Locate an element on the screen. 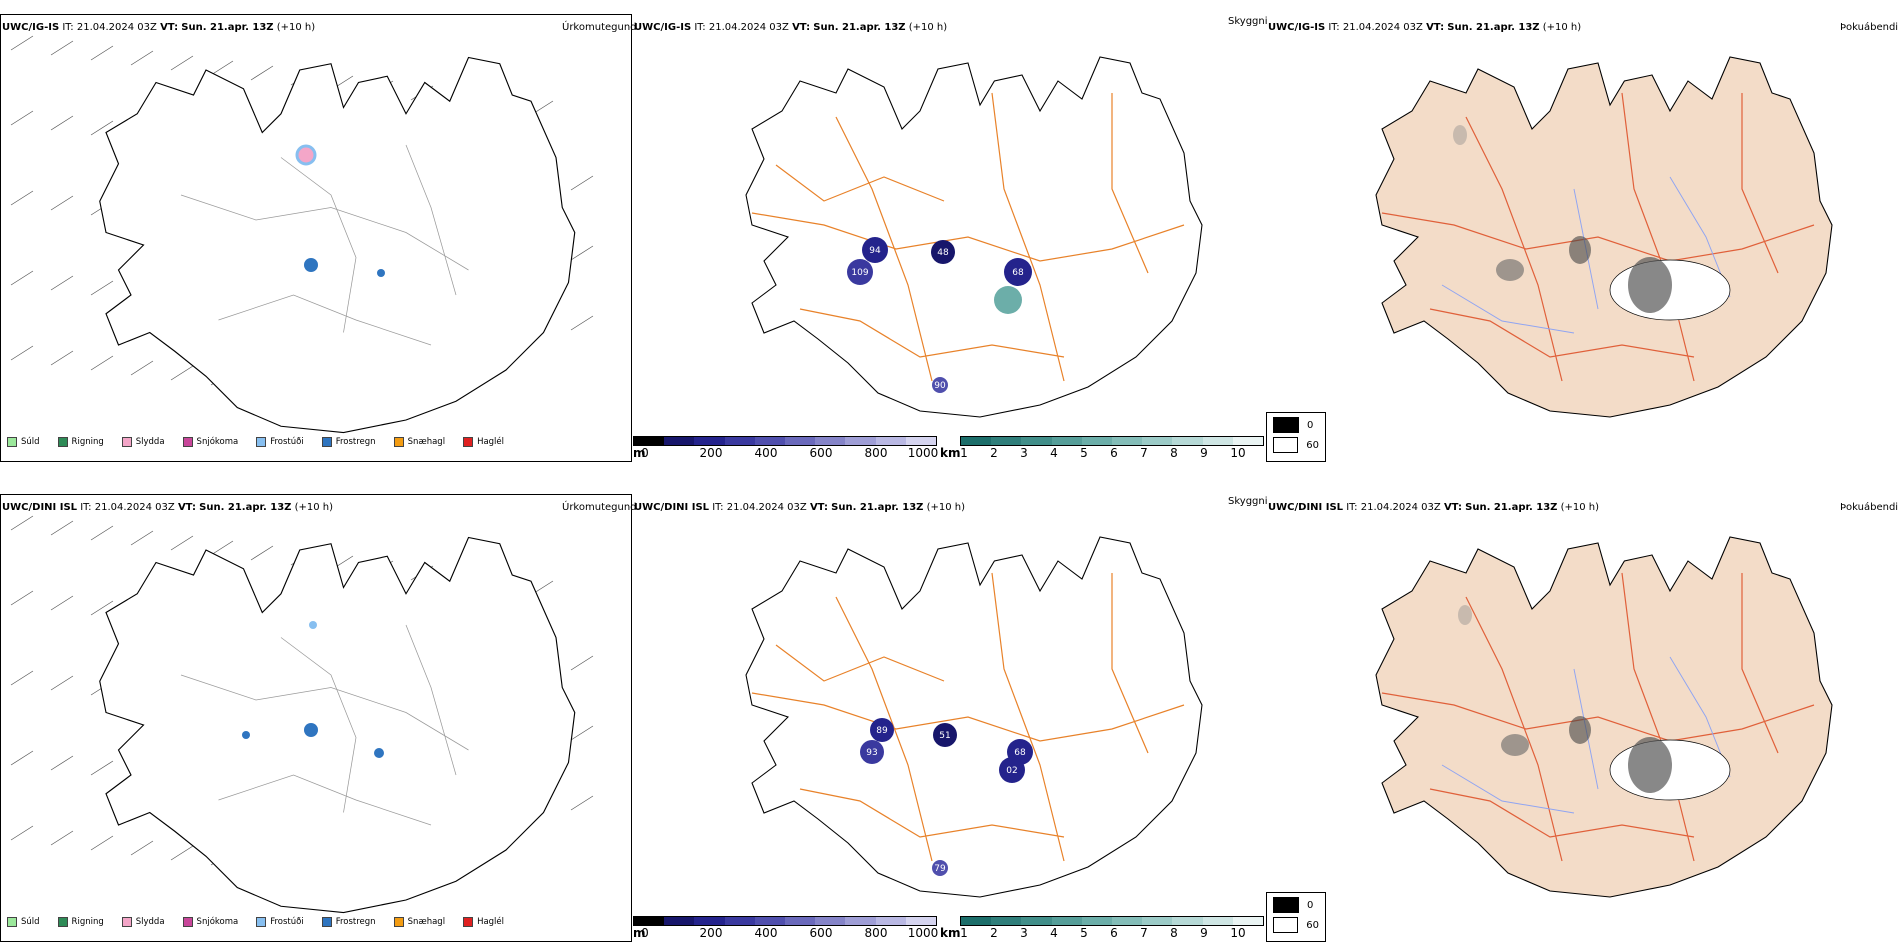 Image resolution: width=1900 pixels, height=950 pixels. peak-label: 48 is located at coordinates (943, 253).